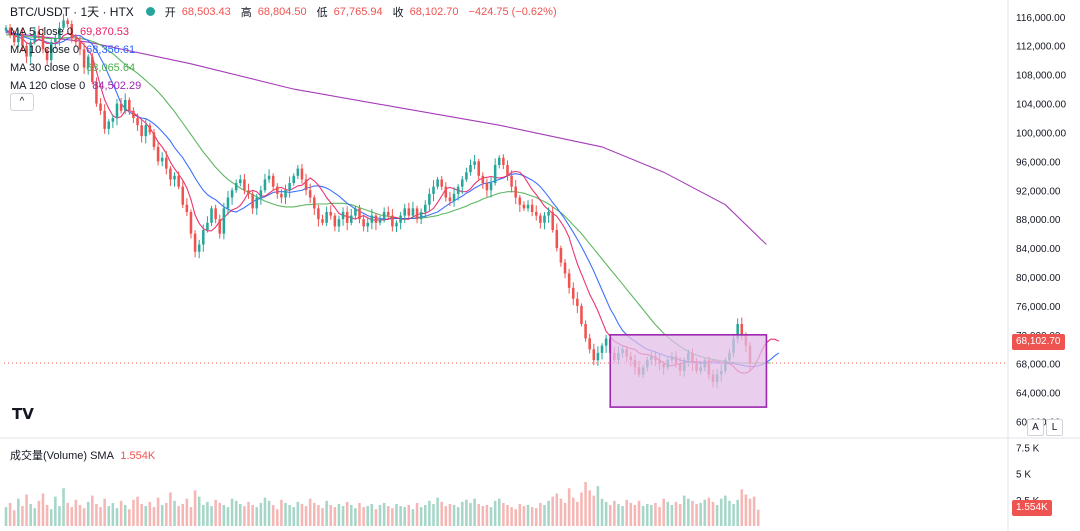 This screenshot has height=531, width=1080. I want to click on ma30-legend: MA 30 close 0 68,065.64, so click(75, 68).